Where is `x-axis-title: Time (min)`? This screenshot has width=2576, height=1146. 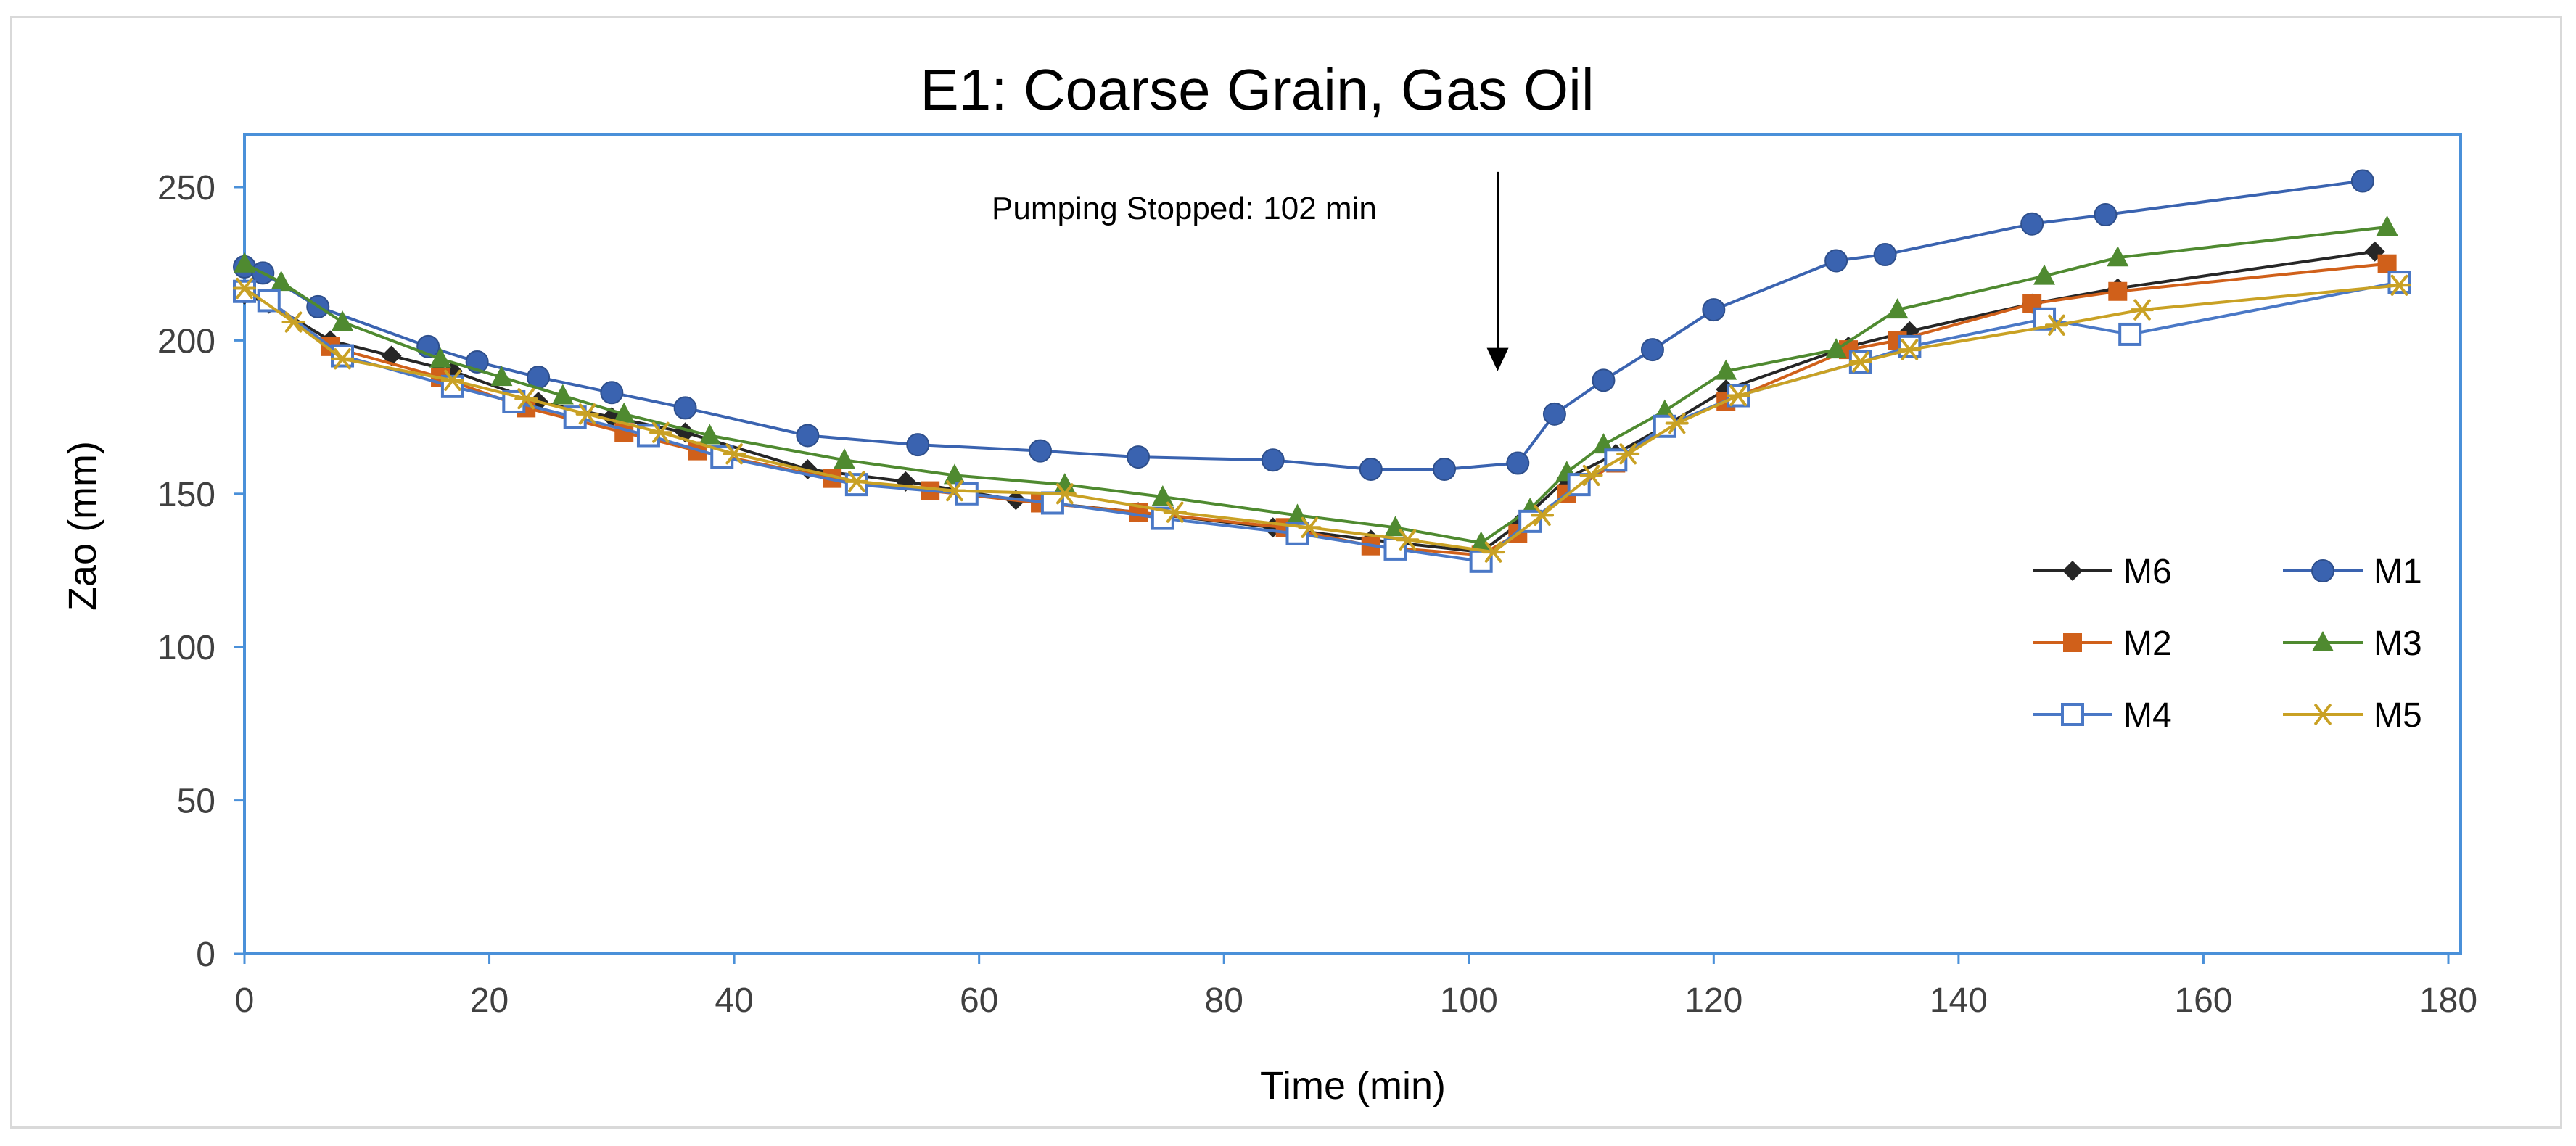
x-axis-title: Time (min) is located at coordinates (1353, 1086).